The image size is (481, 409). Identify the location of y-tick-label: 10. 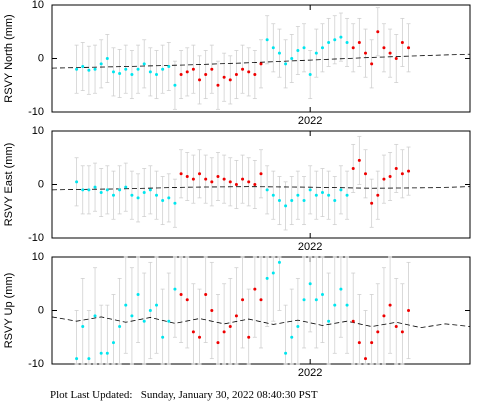
(38, 257).